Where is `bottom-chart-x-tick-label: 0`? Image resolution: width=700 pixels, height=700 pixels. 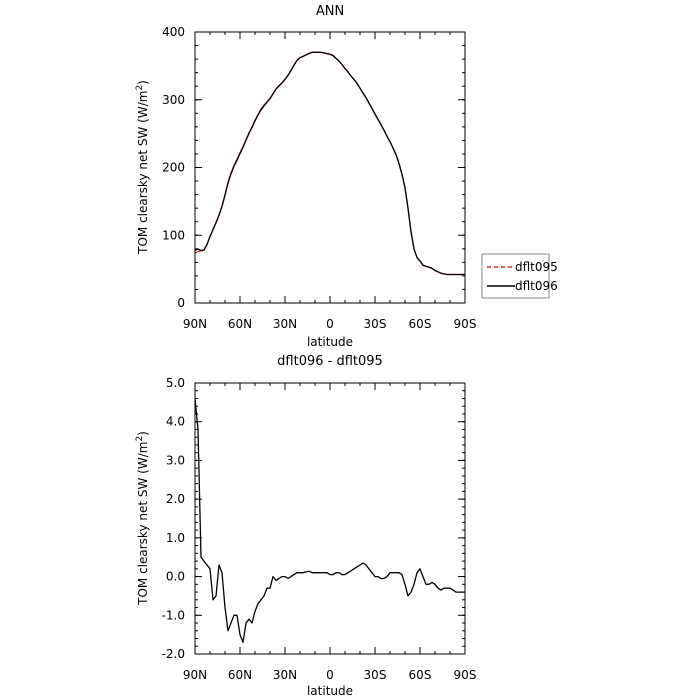 bottom-chart-x-tick-label: 0 is located at coordinates (330, 675).